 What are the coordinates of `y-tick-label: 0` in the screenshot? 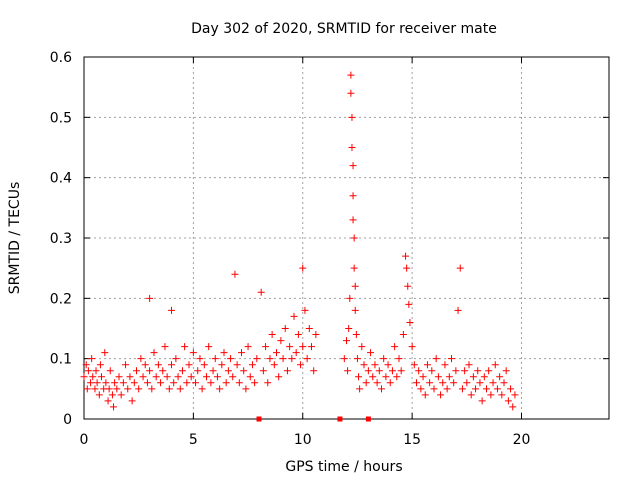 It's located at (67, 420).